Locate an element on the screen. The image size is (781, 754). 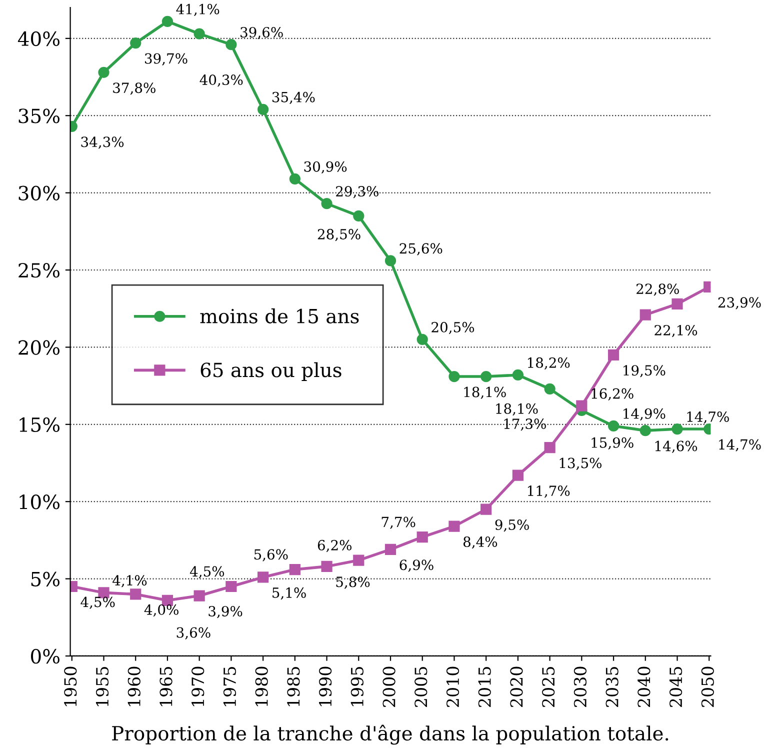
data-label: 34,3% is located at coordinates (102, 142).